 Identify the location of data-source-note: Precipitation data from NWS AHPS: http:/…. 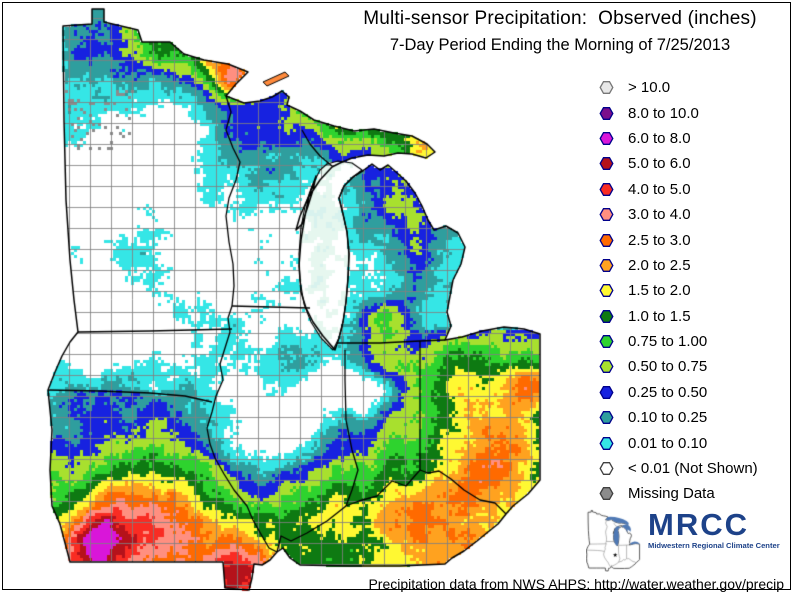
(576, 584).